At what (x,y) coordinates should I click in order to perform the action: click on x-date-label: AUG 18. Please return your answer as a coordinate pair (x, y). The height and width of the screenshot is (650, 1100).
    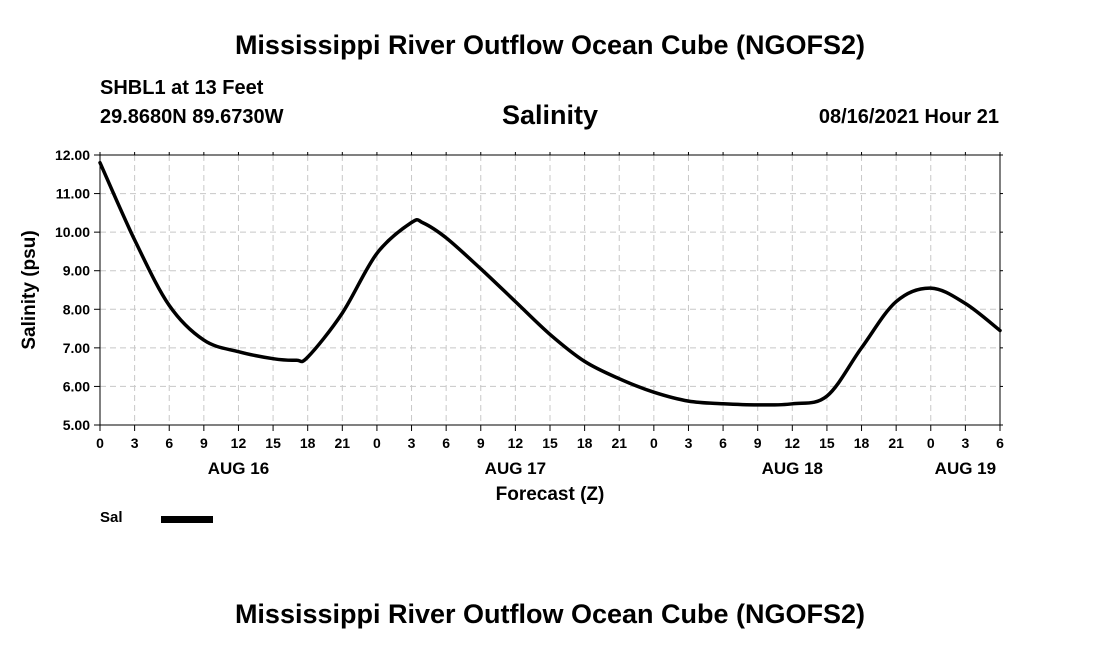
    Looking at the image, I should click on (792, 468).